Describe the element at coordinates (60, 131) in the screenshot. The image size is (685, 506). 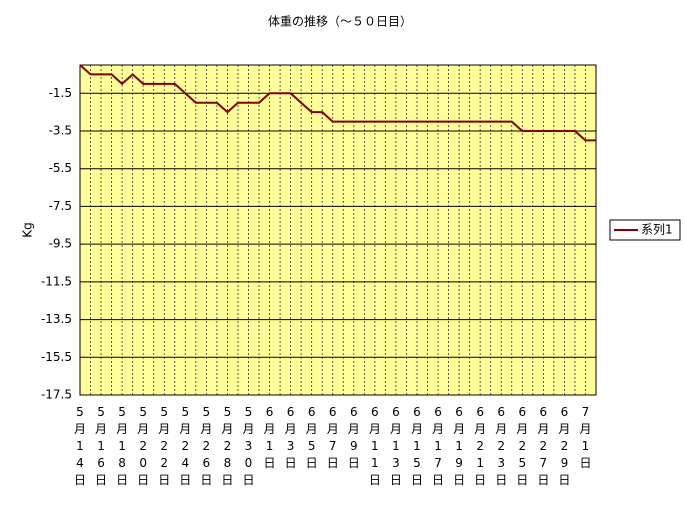
I see `y-tick-label: -3.5` at that location.